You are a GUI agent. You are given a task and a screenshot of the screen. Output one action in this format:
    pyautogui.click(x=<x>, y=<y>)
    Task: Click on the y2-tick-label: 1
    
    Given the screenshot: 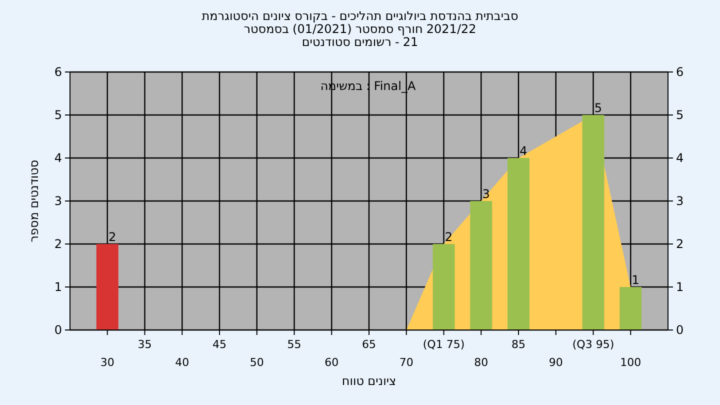 What is the action you would take?
    pyautogui.click(x=680, y=287)
    